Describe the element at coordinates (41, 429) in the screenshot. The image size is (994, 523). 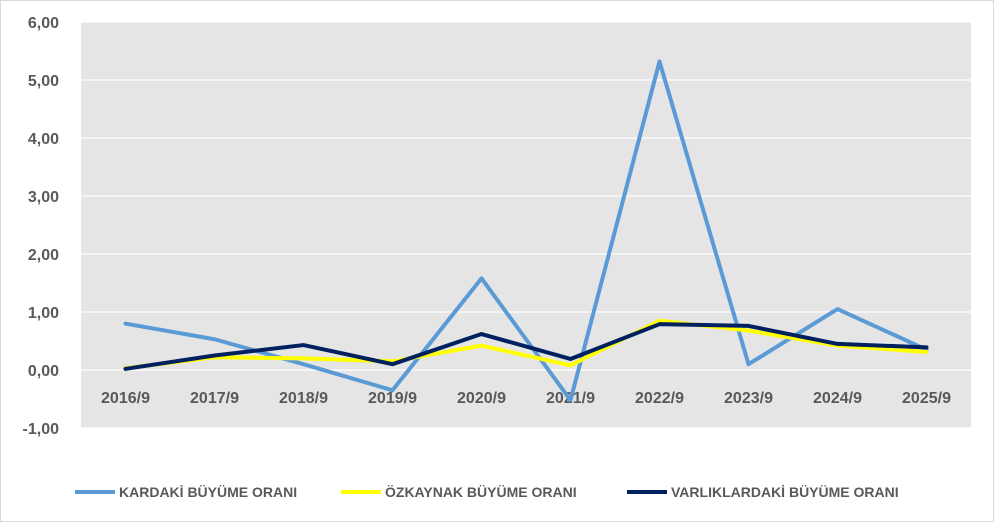
I see `y-tick-label: -1,00` at that location.